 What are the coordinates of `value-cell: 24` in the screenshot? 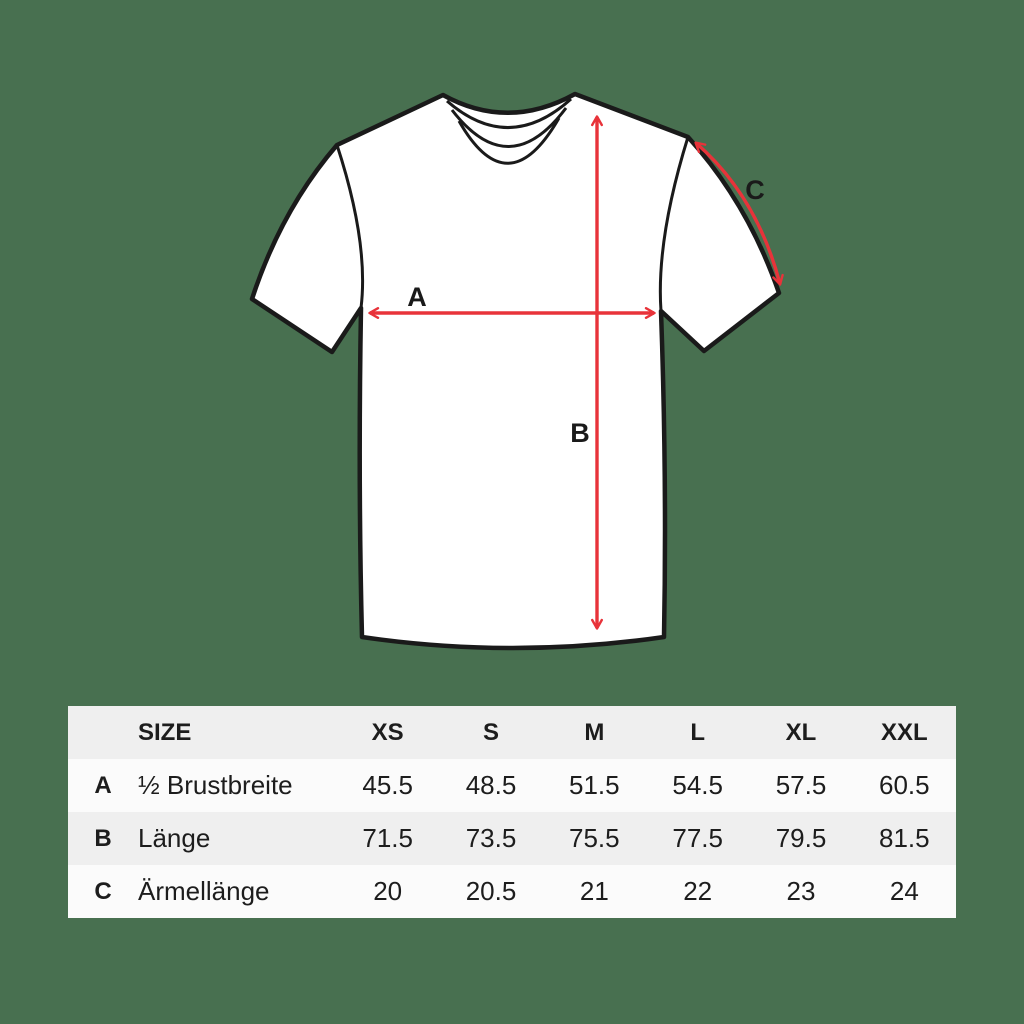 It's located at (904, 891).